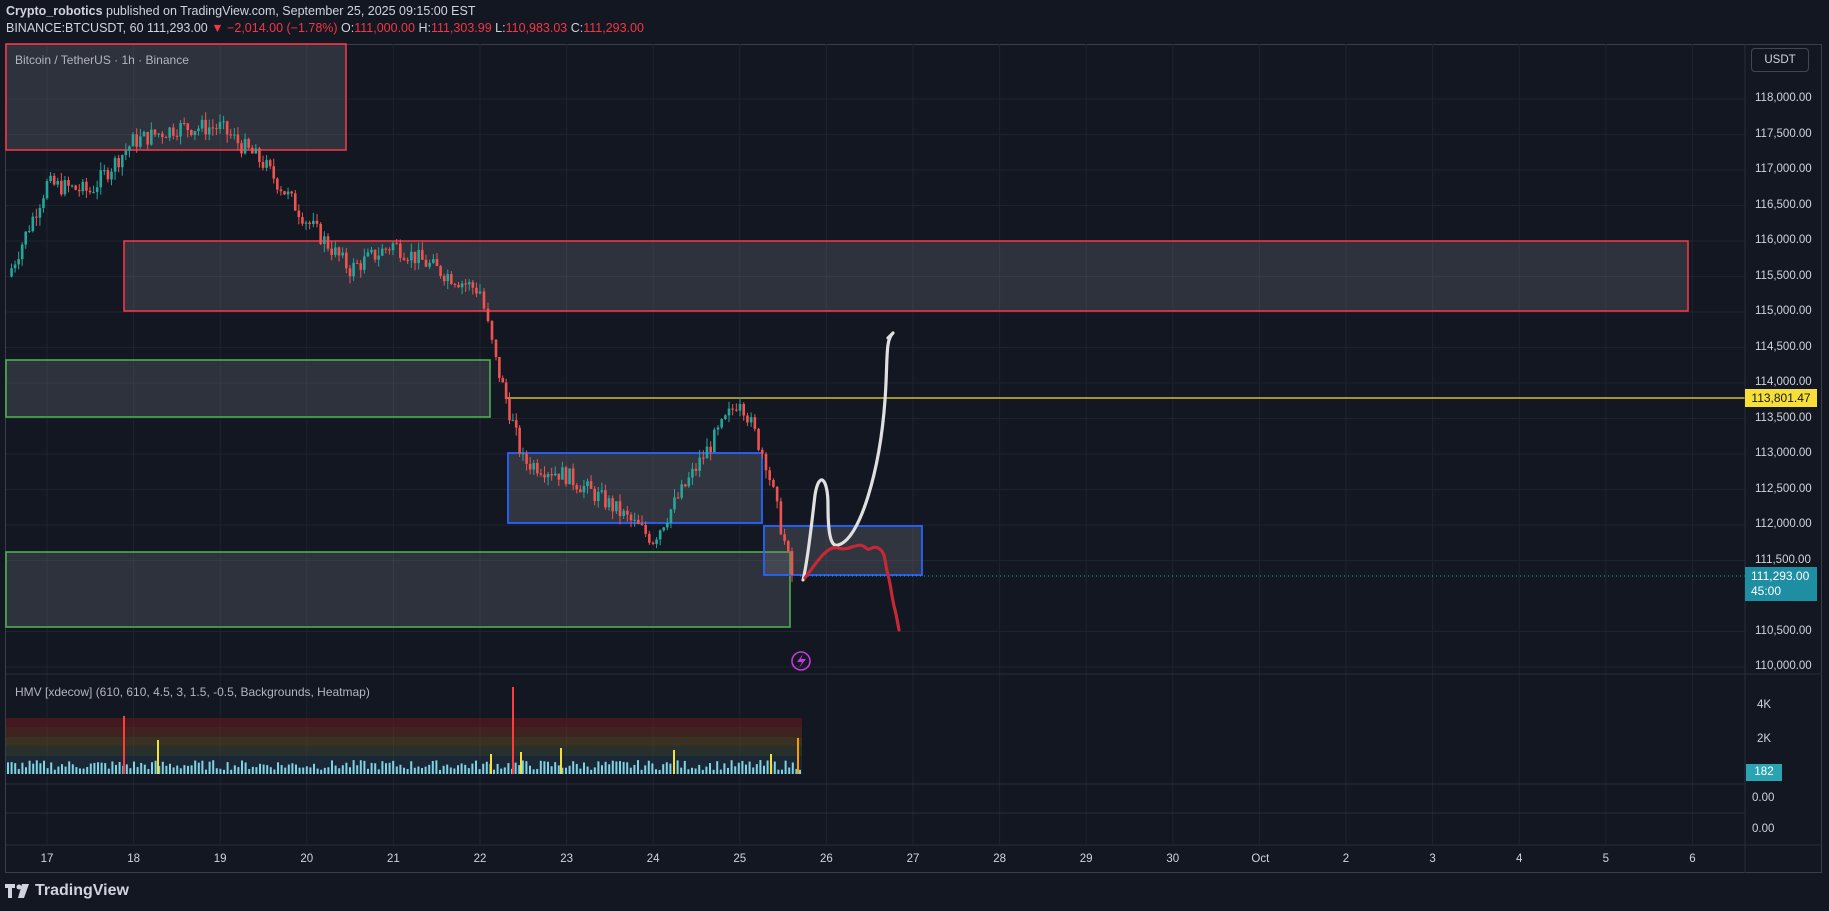 The width and height of the screenshot is (1829, 911). Describe the element at coordinates (1783, 133) in the screenshot. I see `price-tick: 117,500.00` at that location.